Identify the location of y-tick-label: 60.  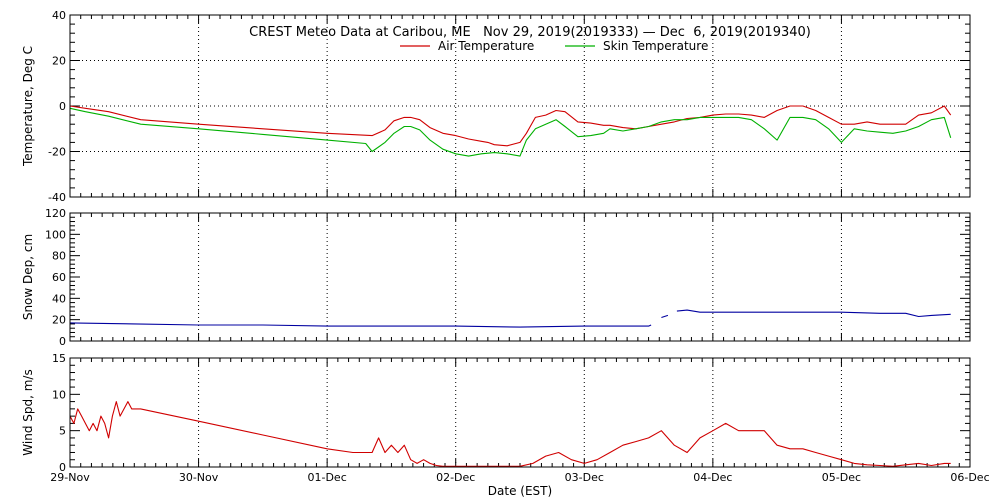
(59, 277).